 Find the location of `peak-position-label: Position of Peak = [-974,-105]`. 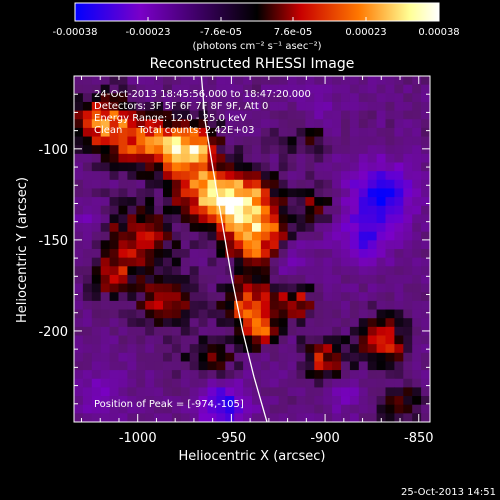

peak-position-label: Position of Peak = [-974,-105] is located at coordinates (169, 404).